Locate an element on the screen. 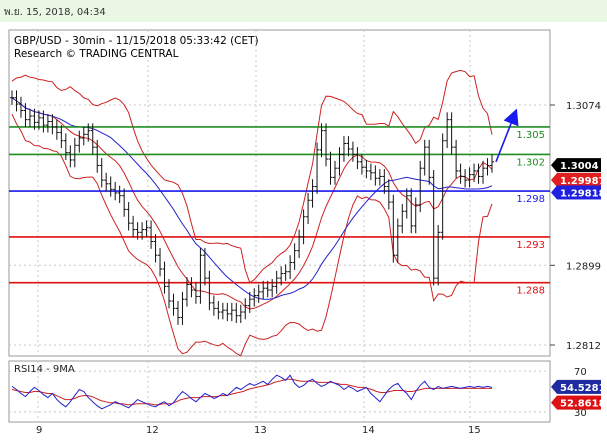 The image size is (607, 444). chart-subtitle: Research © TRADING CENTRAL is located at coordinates (96, 54).